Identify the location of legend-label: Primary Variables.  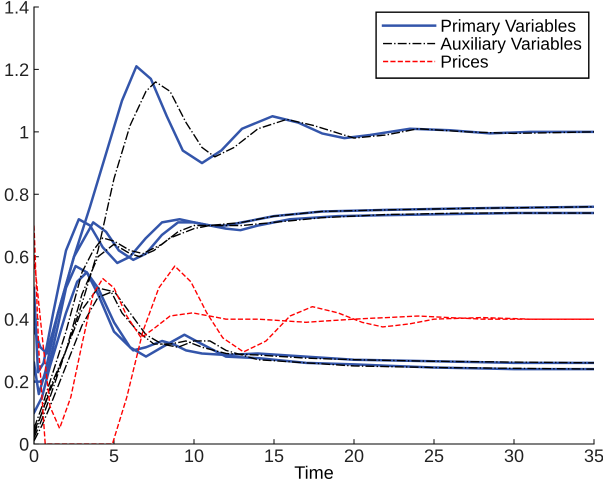
(509, 27).